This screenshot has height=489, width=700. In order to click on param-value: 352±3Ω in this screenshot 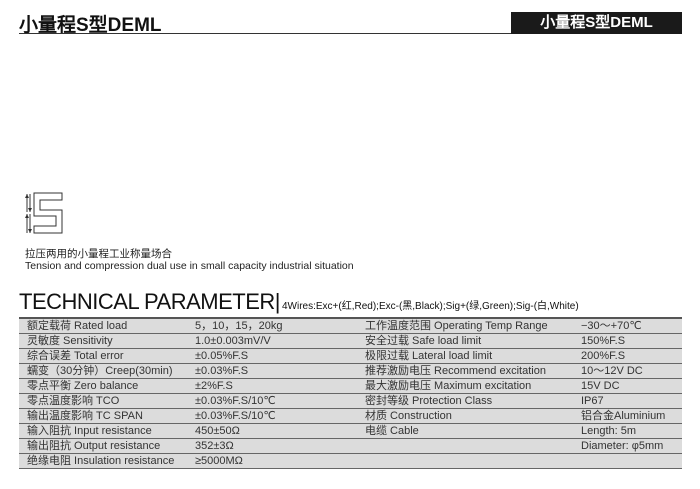, I will do `click(214, 446)`.